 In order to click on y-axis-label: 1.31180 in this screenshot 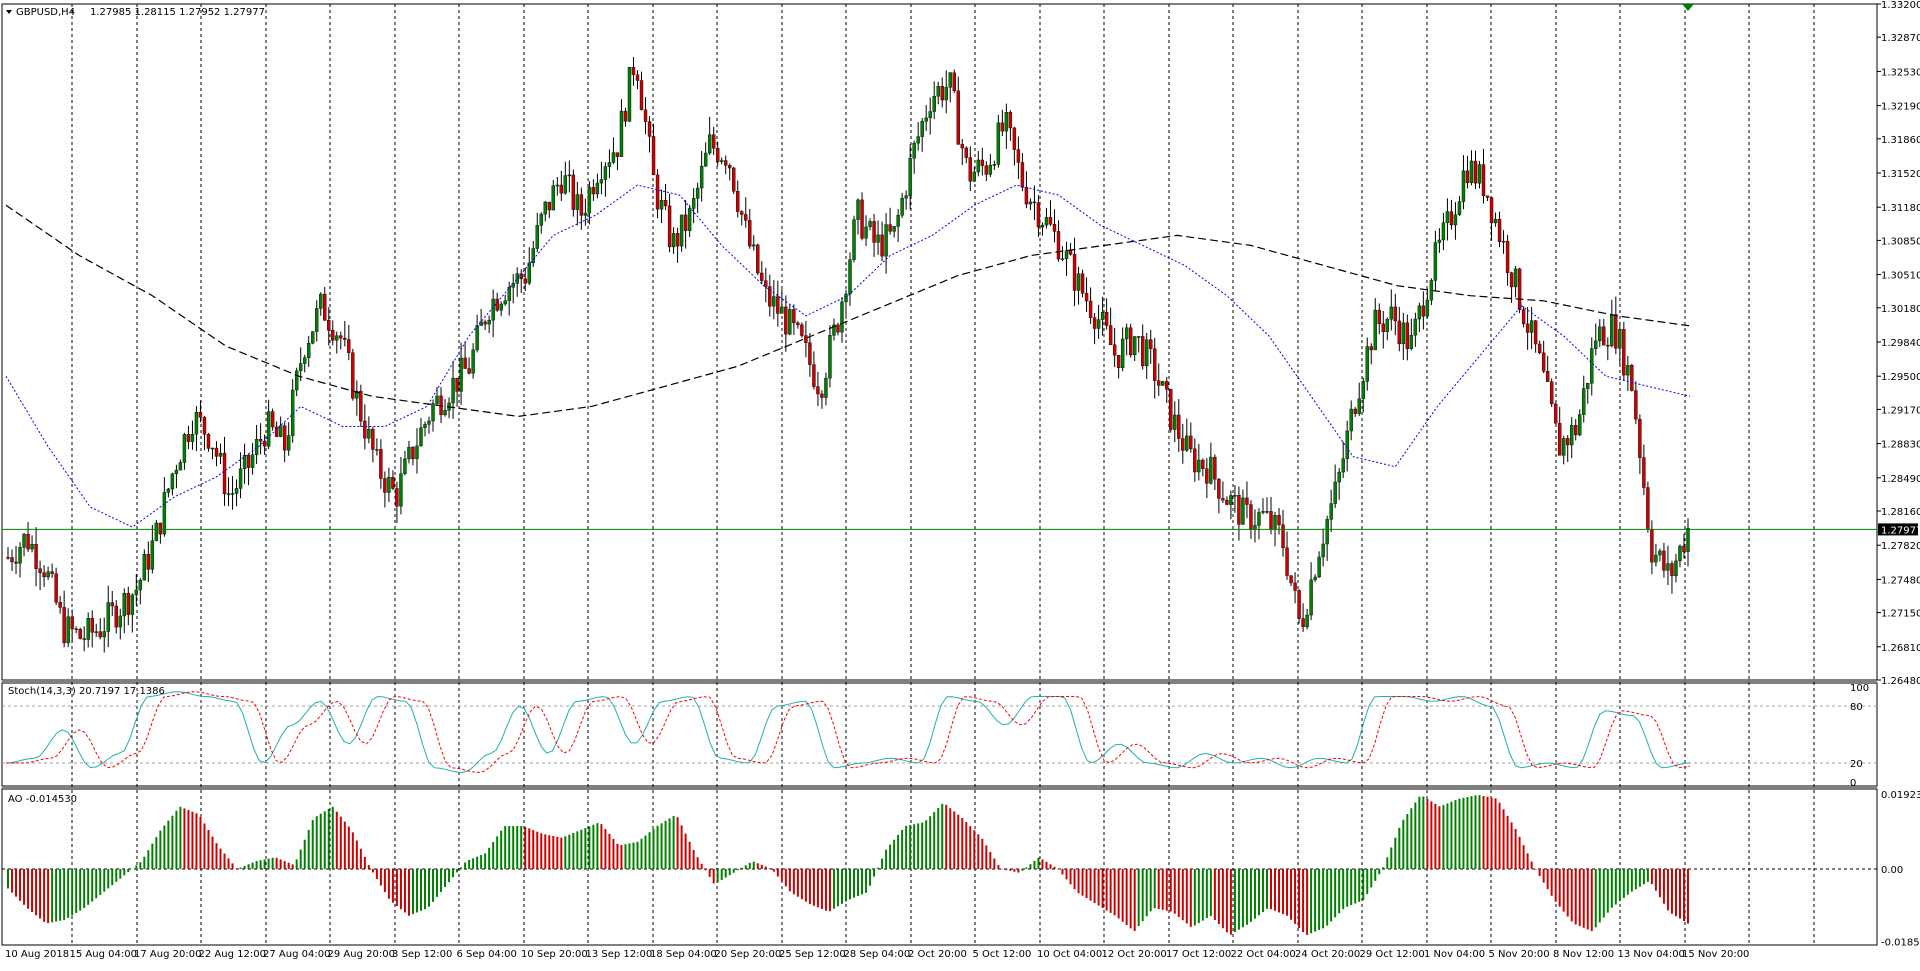, I will do `click(1900, 208)`.